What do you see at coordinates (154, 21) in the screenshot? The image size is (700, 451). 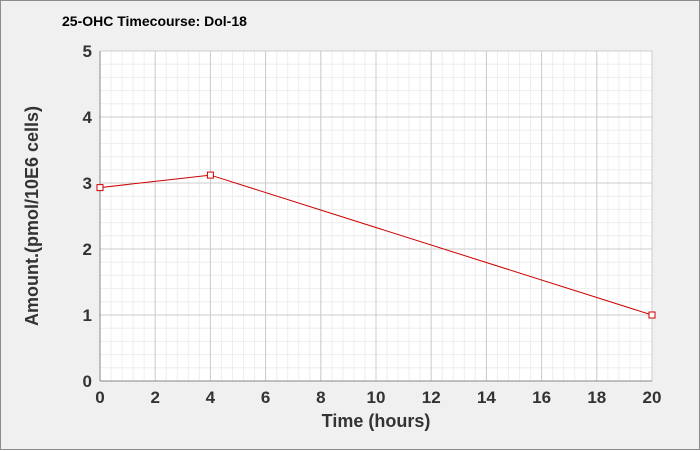 I see `chart-title: 25-OHC Timecourse: Dol-18` at bounding box center [154, 21].